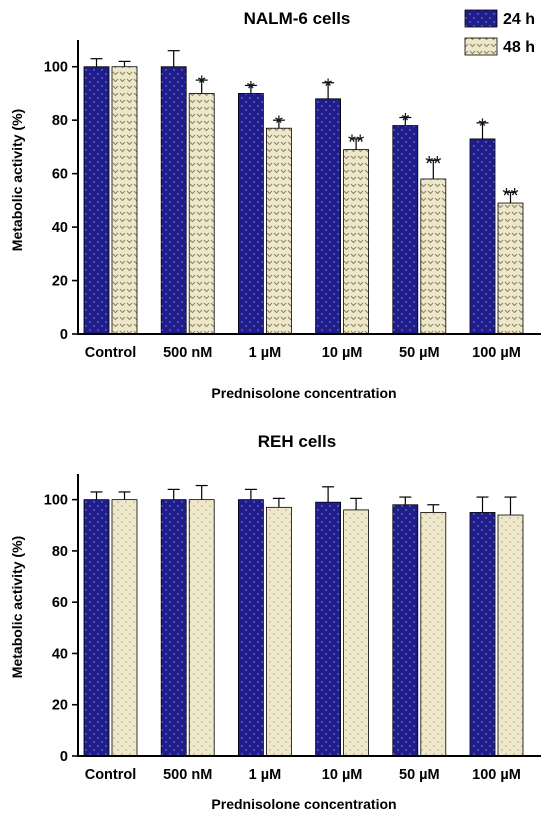 The height and width of the screenshot is (821, 541). Describe the element at coordinates (61, 629) in the screenshot. I see `y-ticks-reh: 0 20 40 60 80 100` at that location.